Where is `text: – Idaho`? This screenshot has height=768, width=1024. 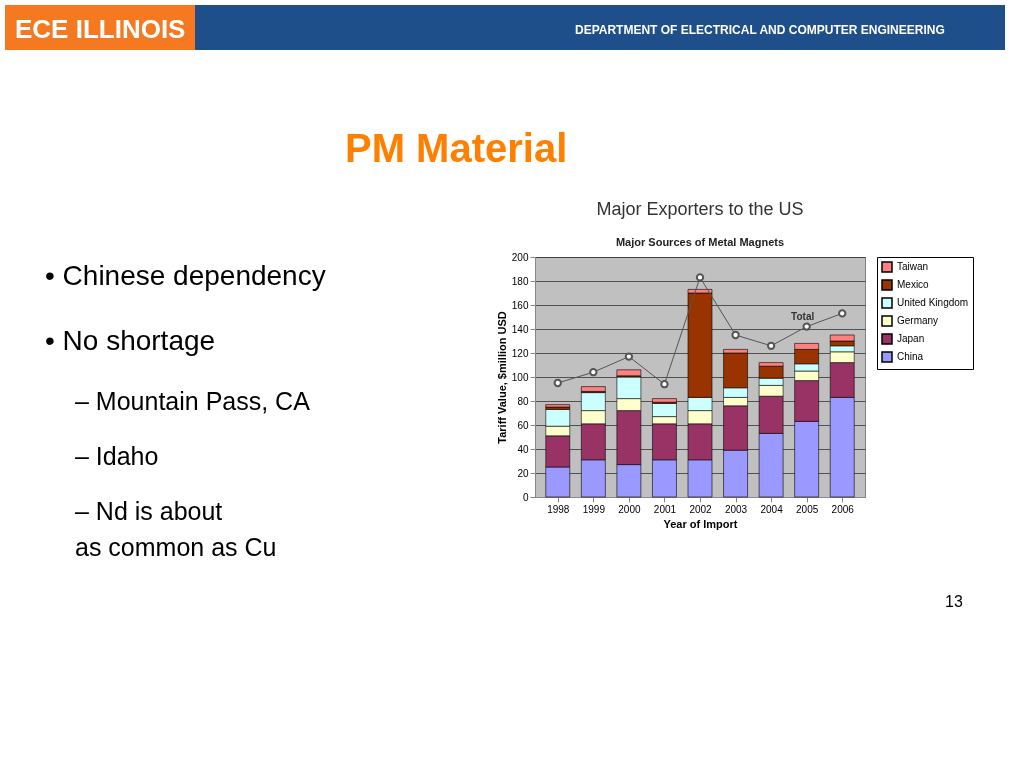
text: – Idaho is located at coordinates (117, 456).